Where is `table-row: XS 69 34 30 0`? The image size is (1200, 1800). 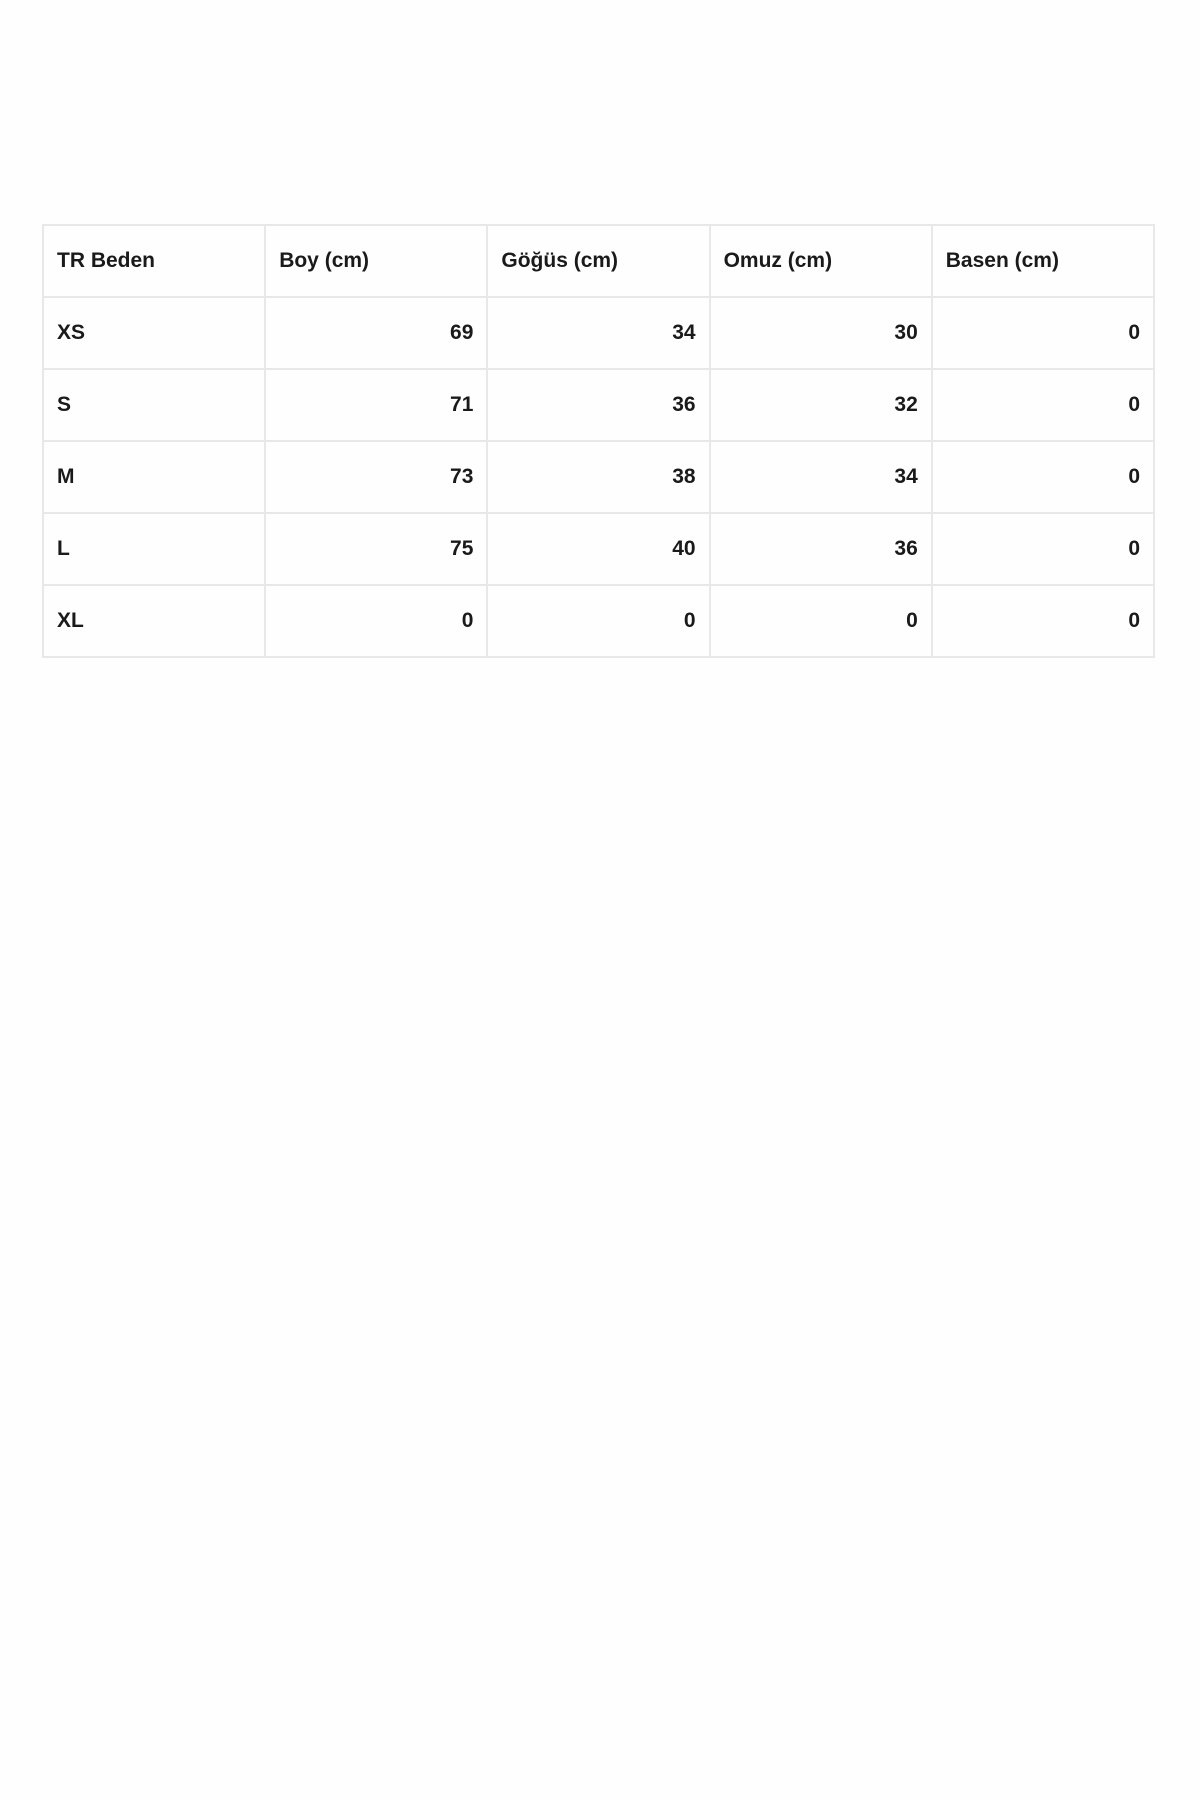
table-row: XS 69 34 30 0 is located at coordinates (598, 333).